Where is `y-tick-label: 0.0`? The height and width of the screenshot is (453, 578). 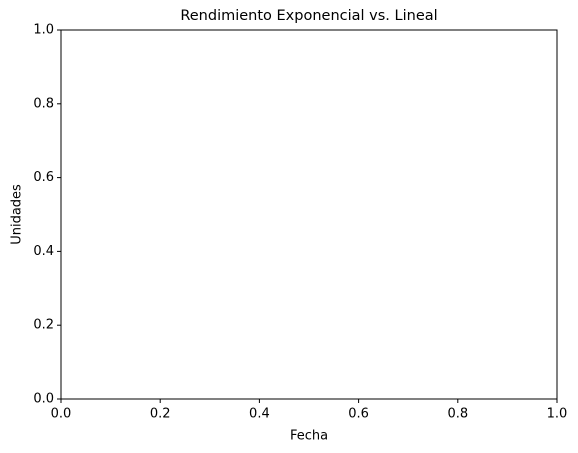
y-tick-label: 0.0 is located at coordinates (43, 399).